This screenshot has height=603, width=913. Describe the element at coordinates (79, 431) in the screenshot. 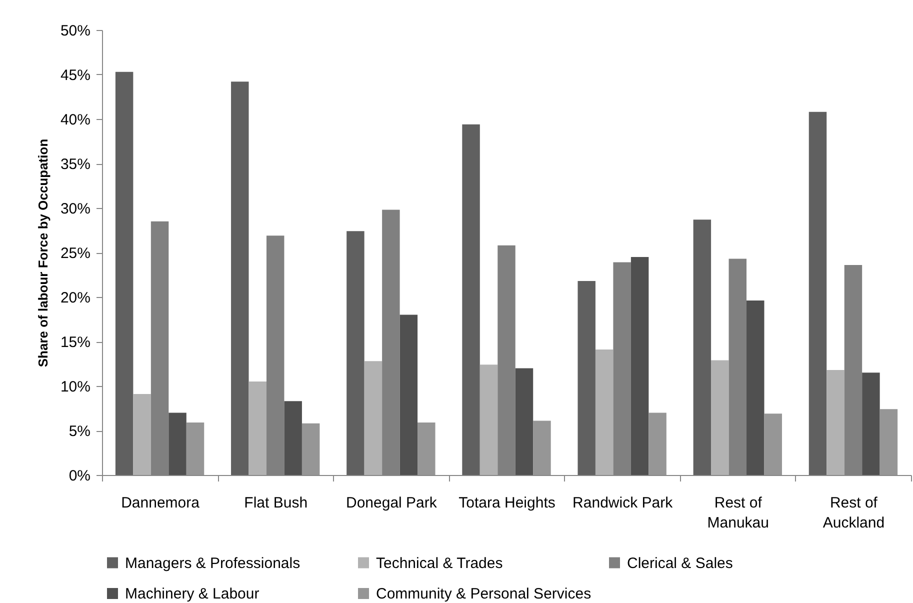

I see `y-tick-label: 5%` at that location.